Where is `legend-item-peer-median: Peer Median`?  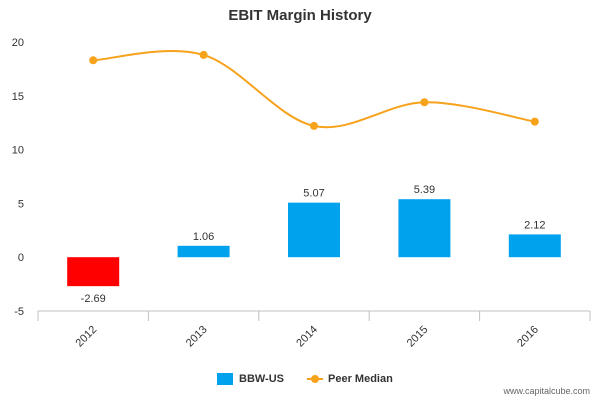
legend-item-peer-median: Peer Median is located at coordinates (350, 379).